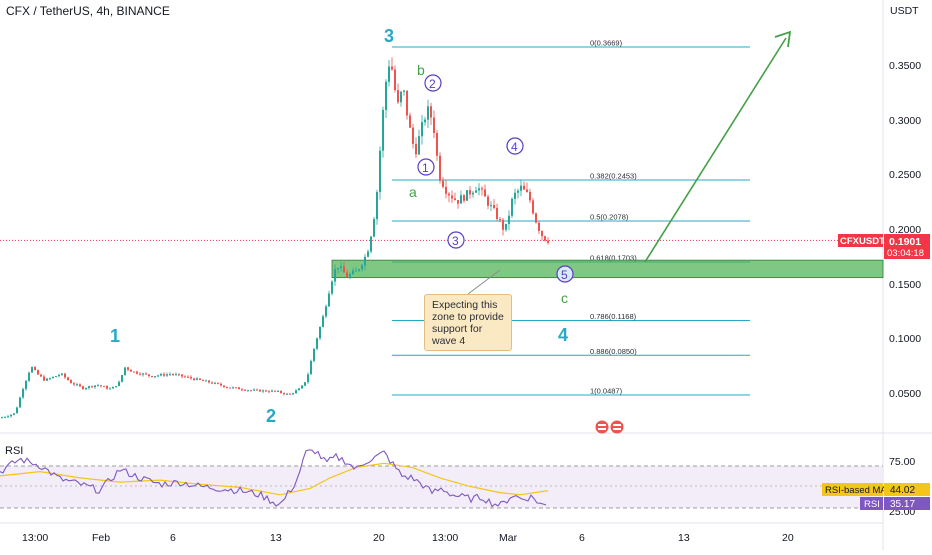 The image size is (932, 555). I want to click on wave-label-c: c, so click(564, 298).